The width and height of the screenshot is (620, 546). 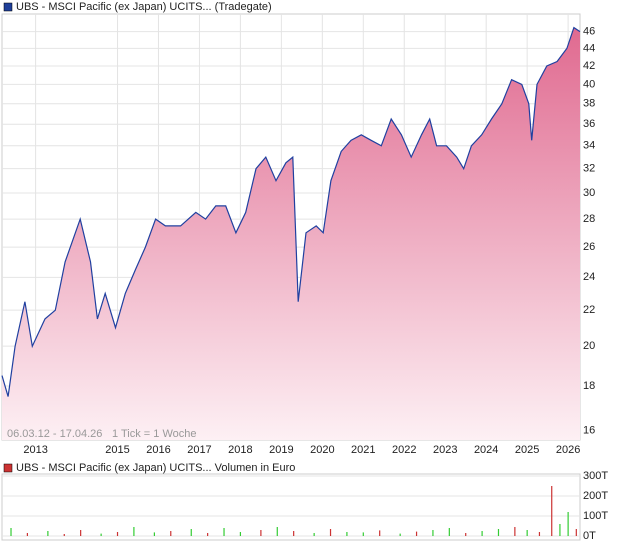 What do you see at coordinates (589, 146) in the screenshot?
I see `y-tick-label: 34` at bounding box center [589, 146].